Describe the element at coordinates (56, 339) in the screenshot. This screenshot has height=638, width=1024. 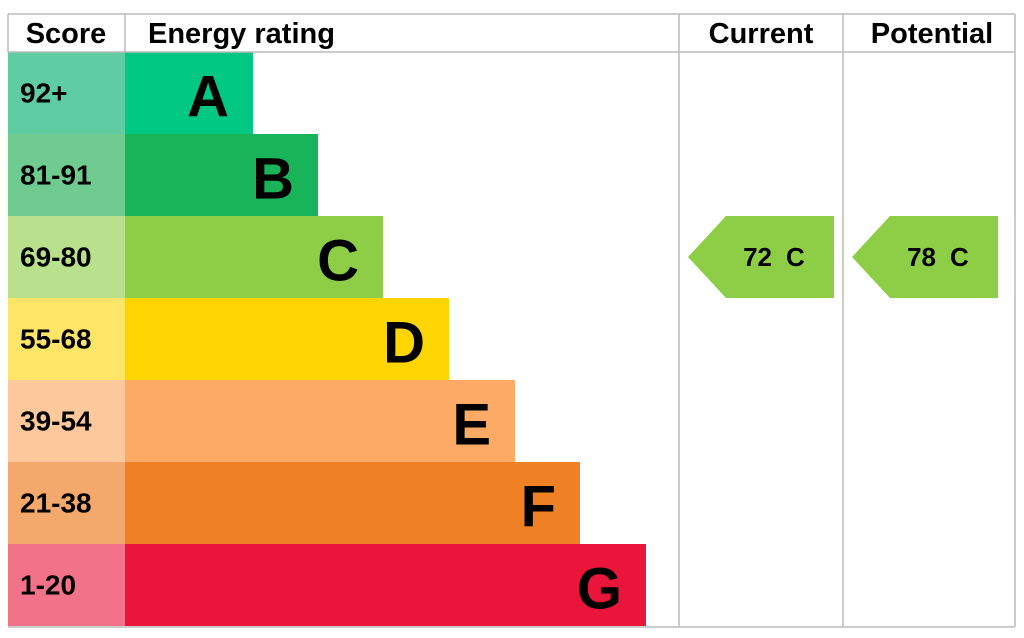
I see `score-range: 55-68` at that location.